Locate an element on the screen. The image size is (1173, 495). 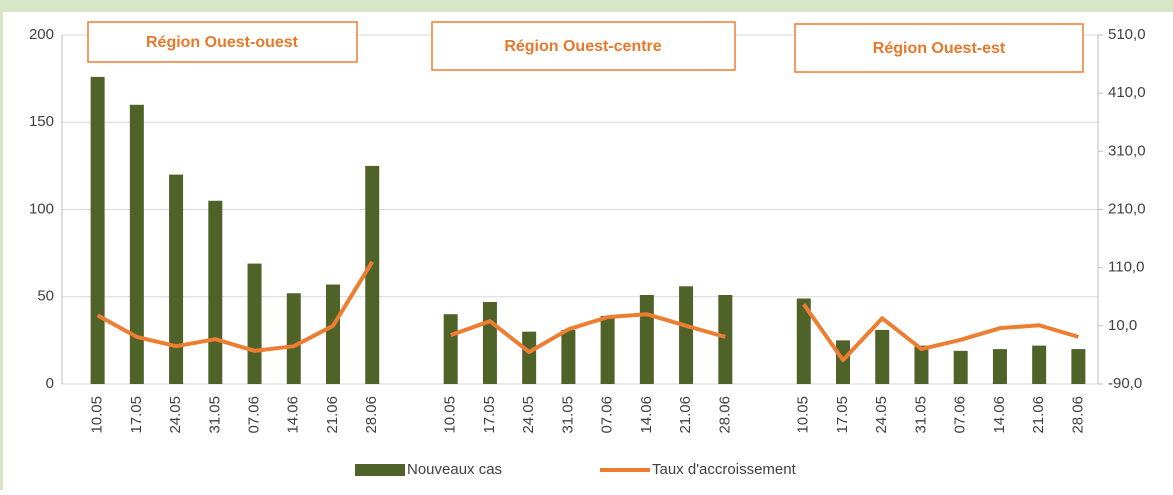
y2-tick-label: -90,0 is located at coordinates (1125, 383).